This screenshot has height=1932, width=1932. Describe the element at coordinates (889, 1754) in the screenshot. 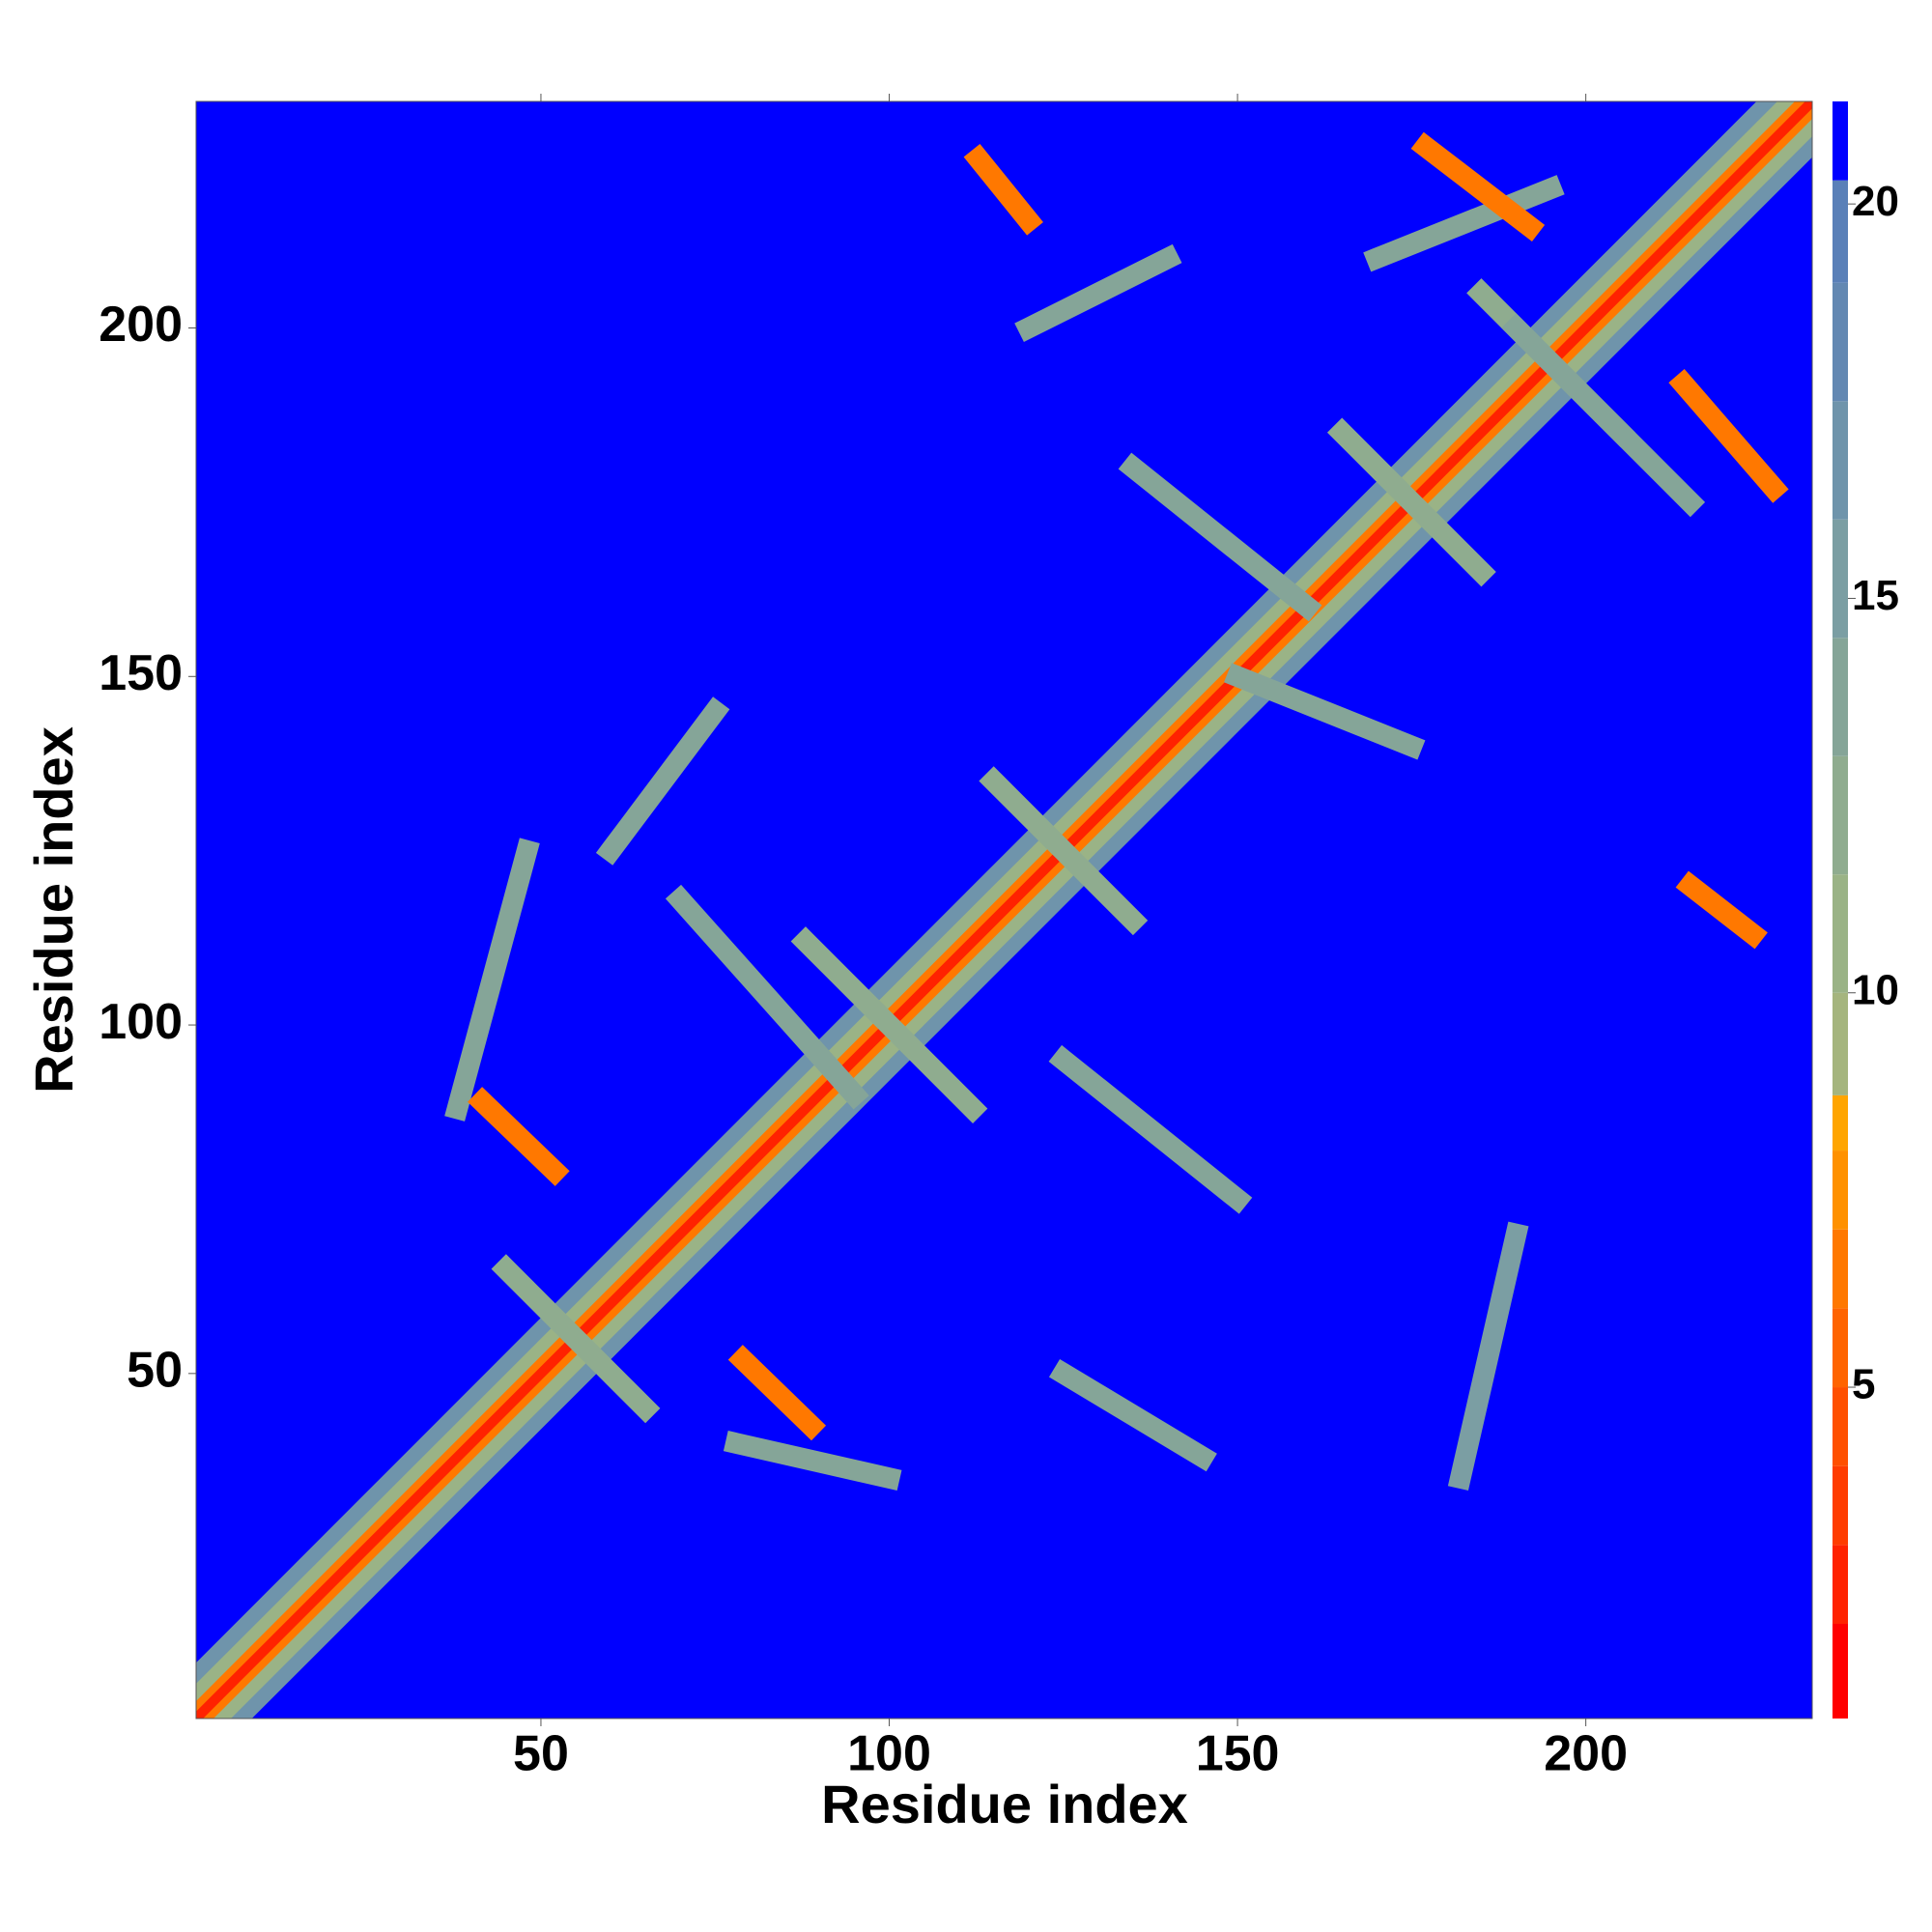

I see `x-tick-label: 100` at that location.